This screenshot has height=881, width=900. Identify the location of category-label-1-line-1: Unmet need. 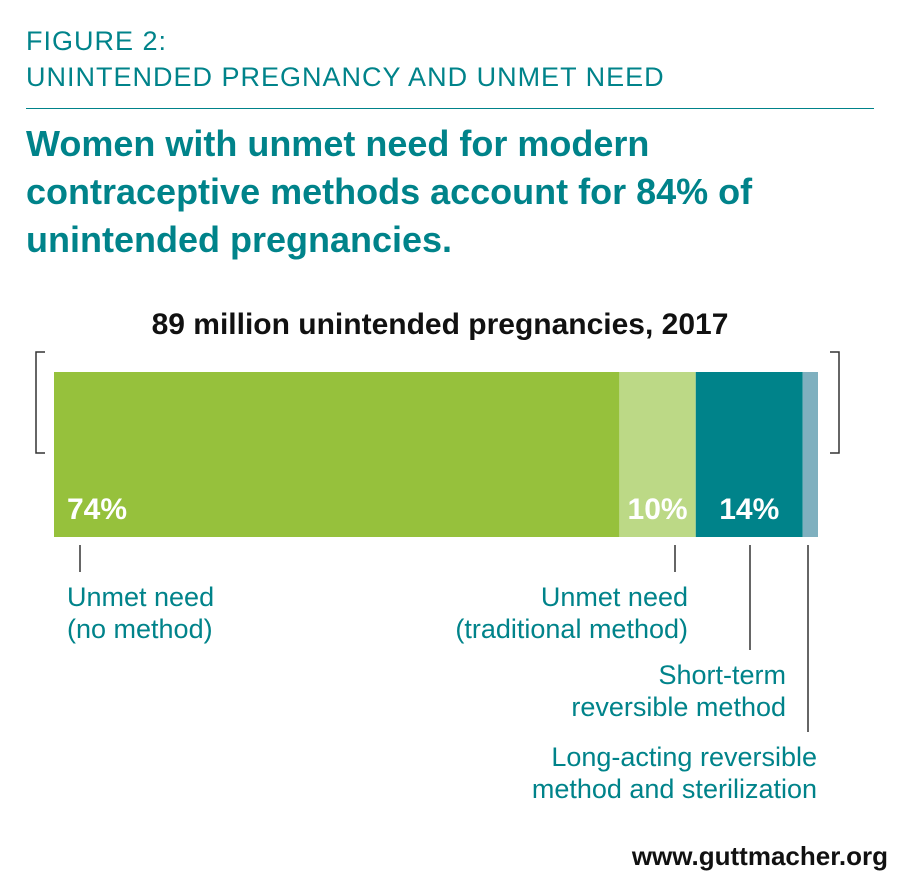
(140, 597).